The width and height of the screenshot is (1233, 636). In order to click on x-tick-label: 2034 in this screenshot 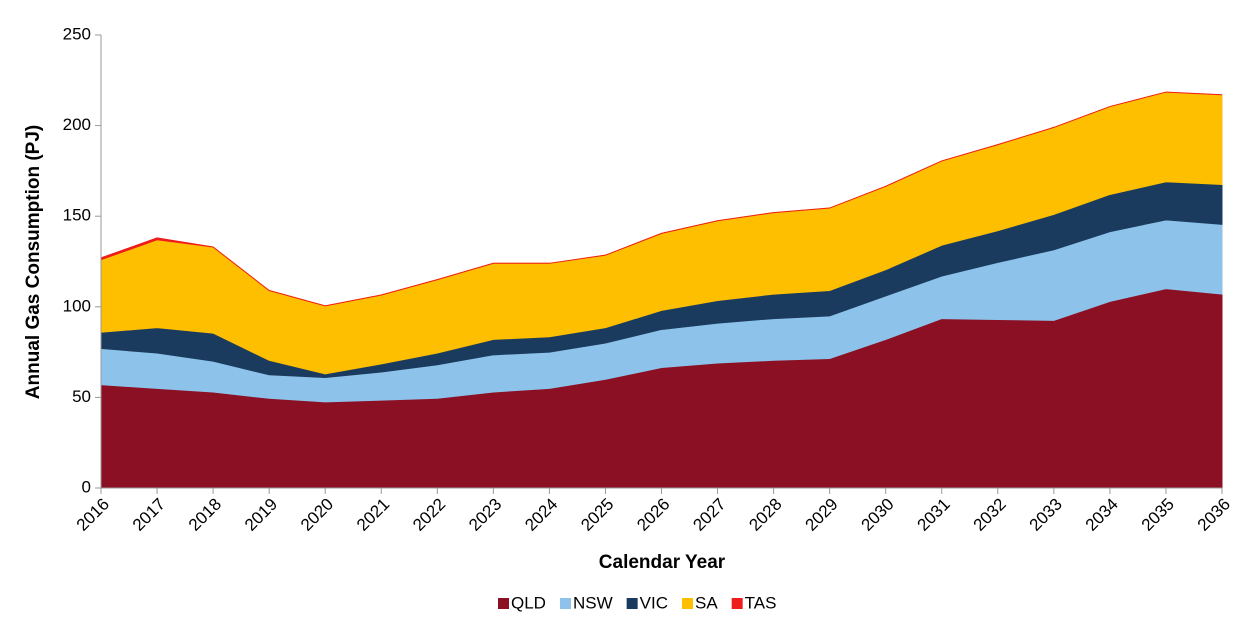, I will do `click(1102, 515)`.